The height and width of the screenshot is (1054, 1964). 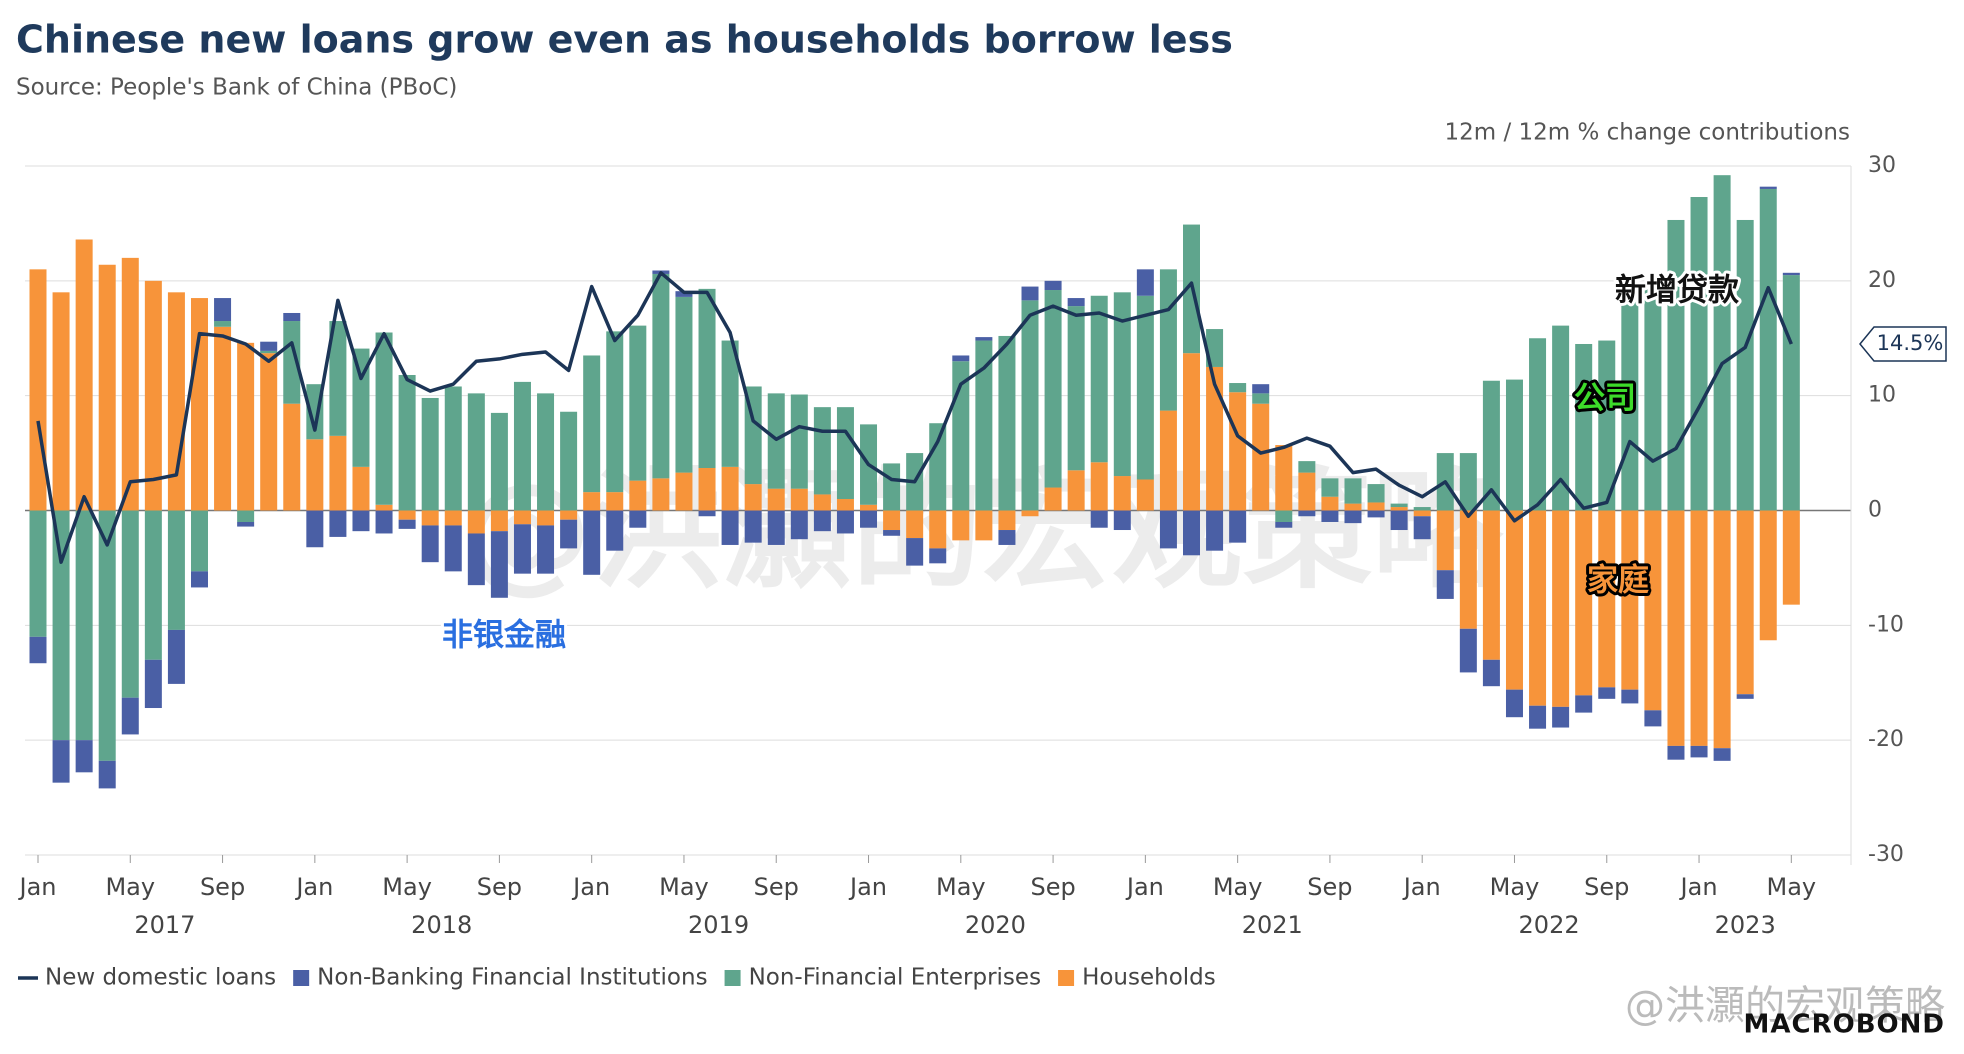 I want to click on annotation-loans: 新增贷款, so click(x=1677, y=291).